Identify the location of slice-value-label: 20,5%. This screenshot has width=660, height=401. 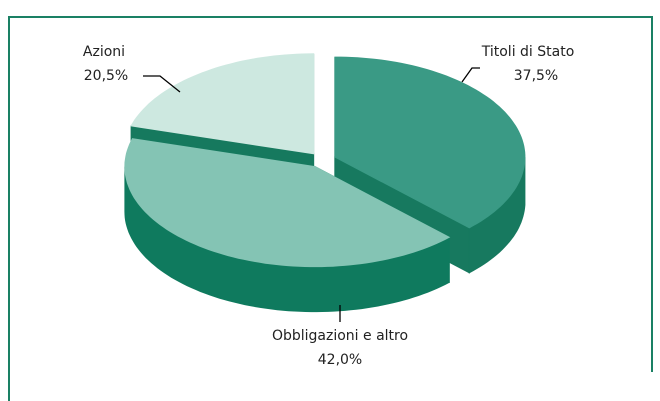
(106, 76).